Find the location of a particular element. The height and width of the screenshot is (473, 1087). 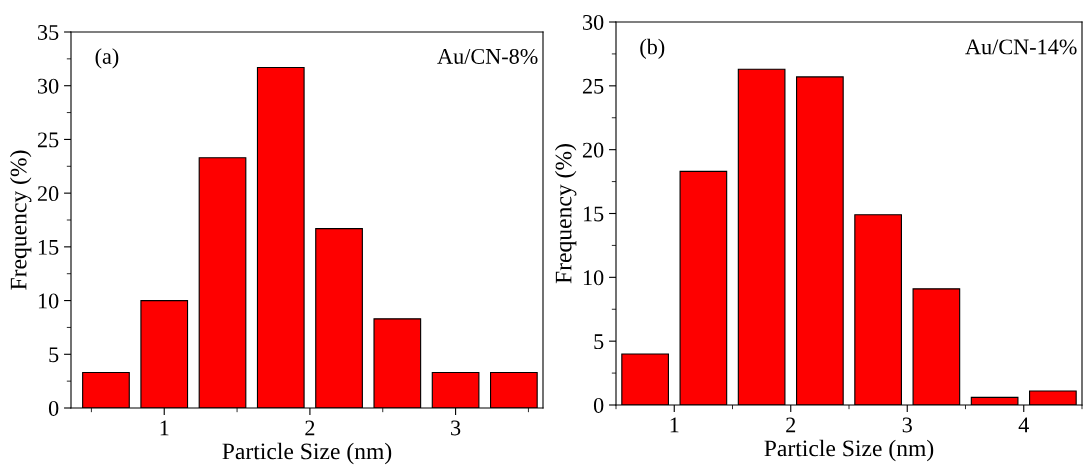

x-tick-label: 4 is located at coordinates (1023, 425).